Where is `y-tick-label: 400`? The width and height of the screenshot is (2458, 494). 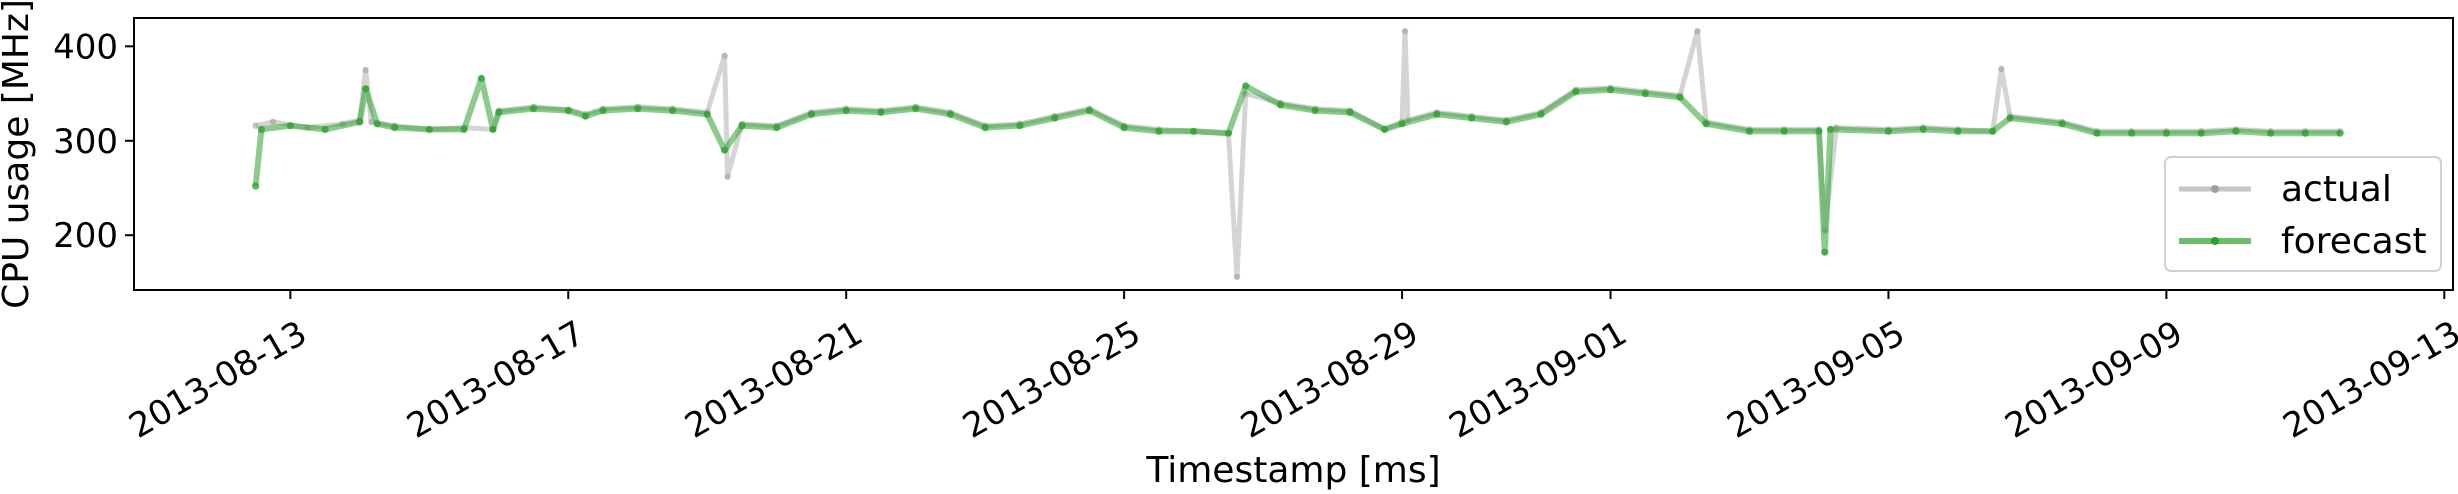
y-tick-label: 400 is located at coordinates (85, 47).